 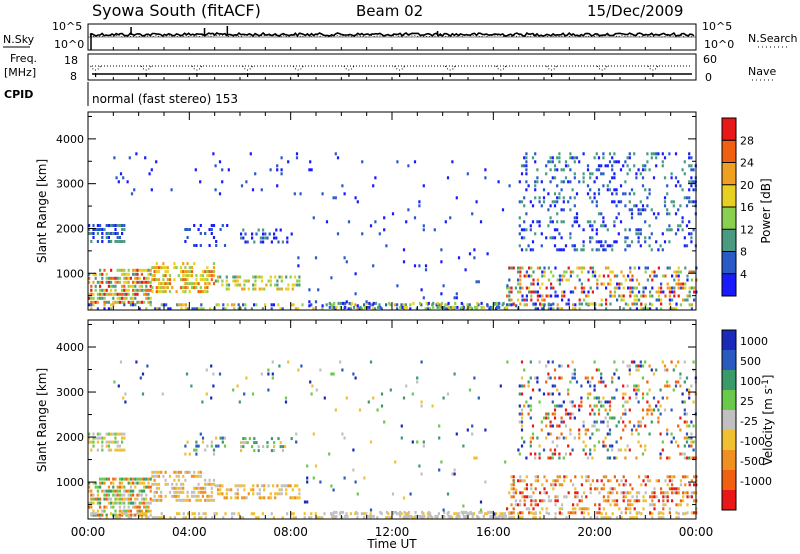 What do you see at coordinates (392, 75) in the screenshot?
I see `freq-trace` at bounding box center [392, 75].